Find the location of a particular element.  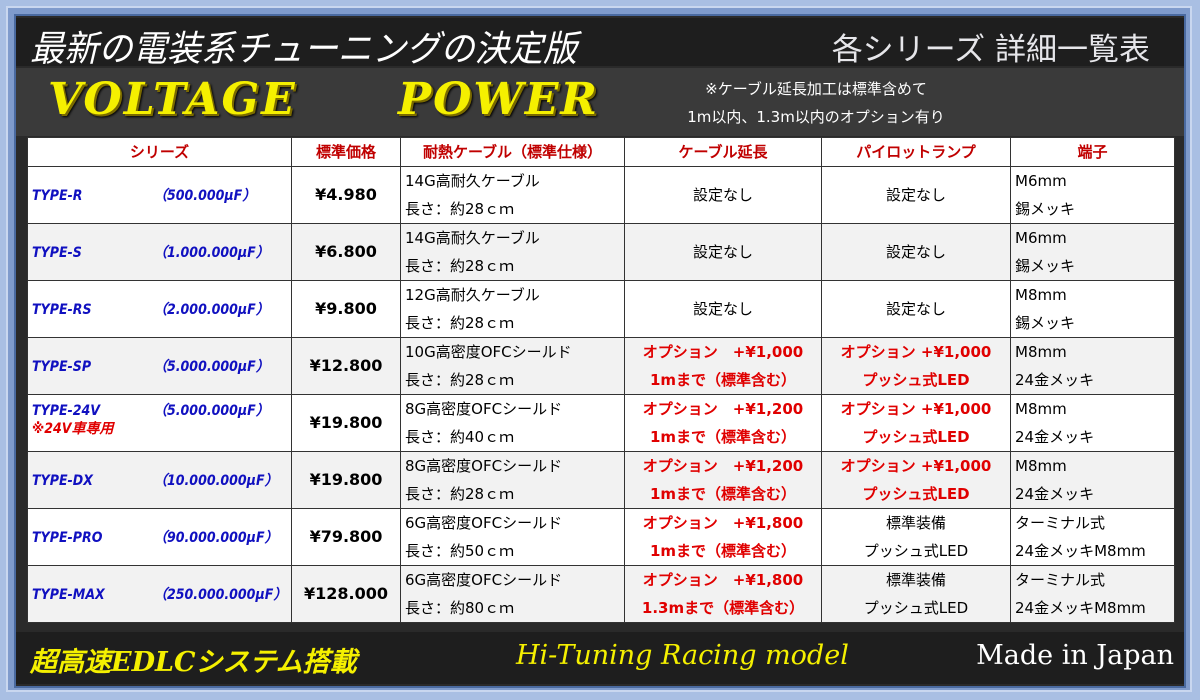

cable-line: 8G高密度OFCシールド is located at coordinates (484, 466).